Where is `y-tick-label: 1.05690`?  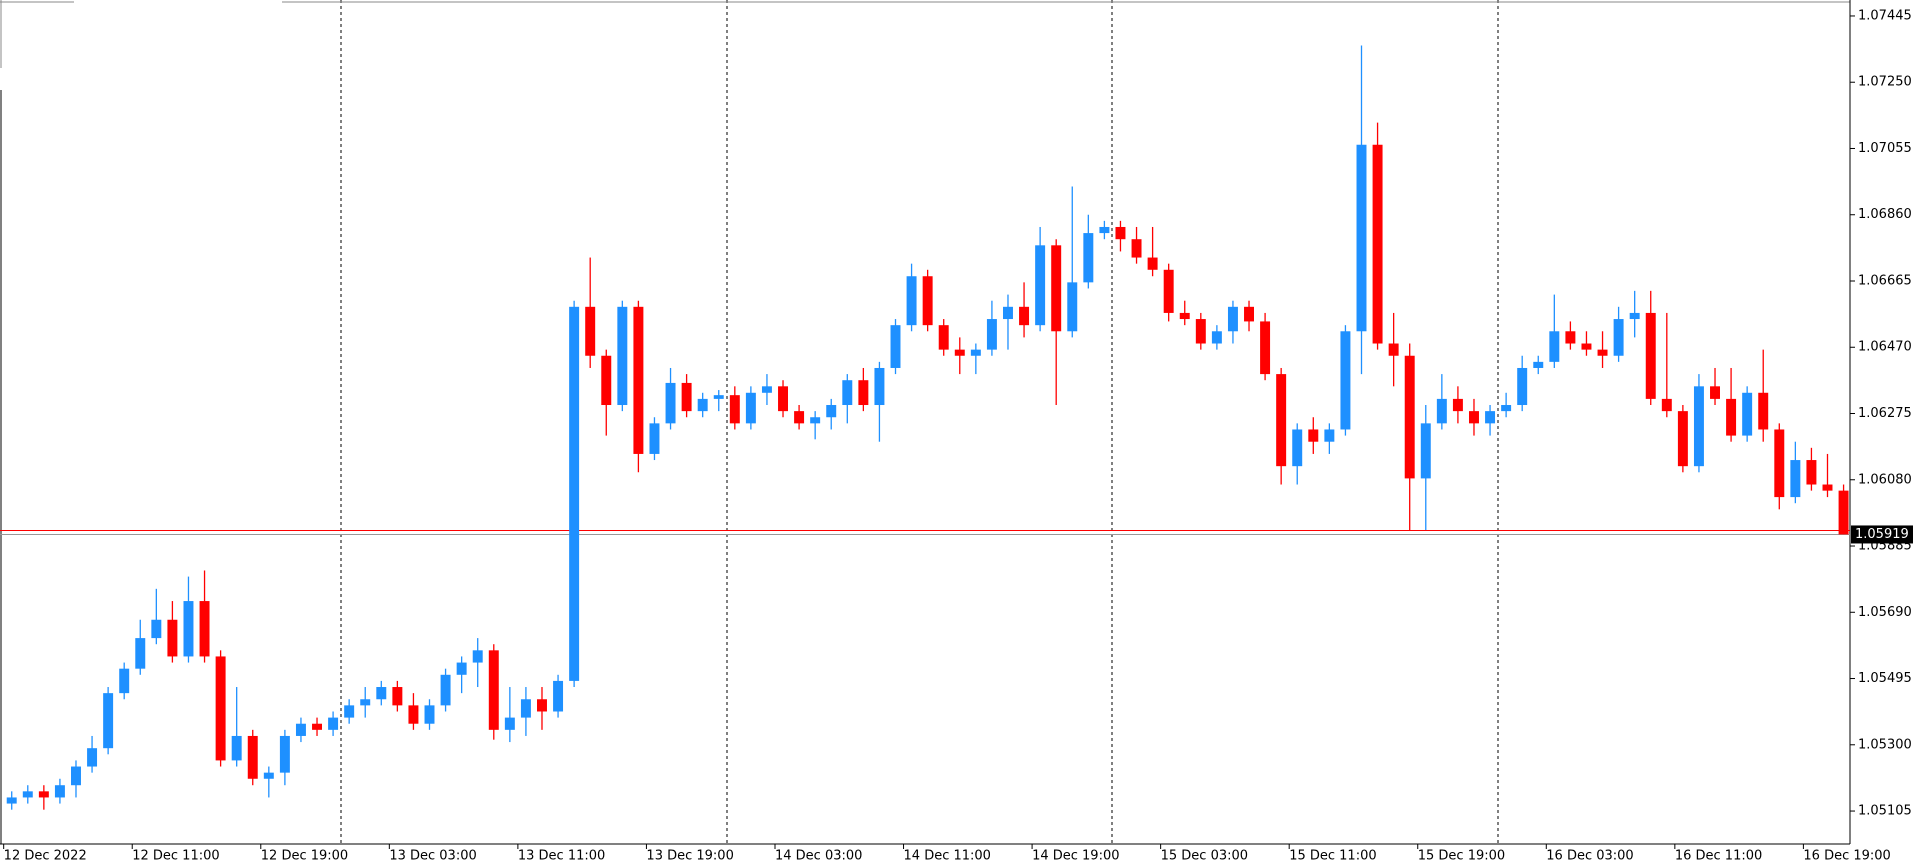
y-tick-label: 1.05690 is located at coordinates (1885, 612).